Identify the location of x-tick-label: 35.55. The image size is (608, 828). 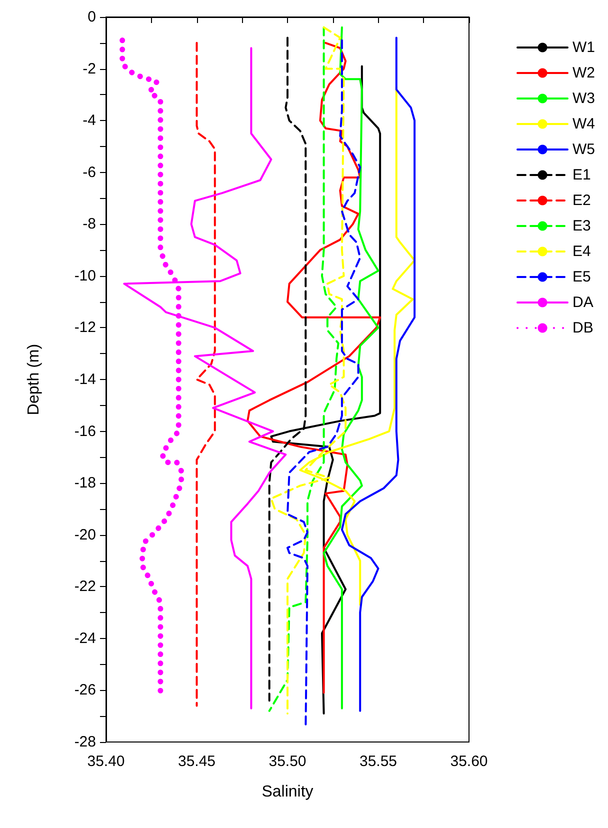
(378, 761).